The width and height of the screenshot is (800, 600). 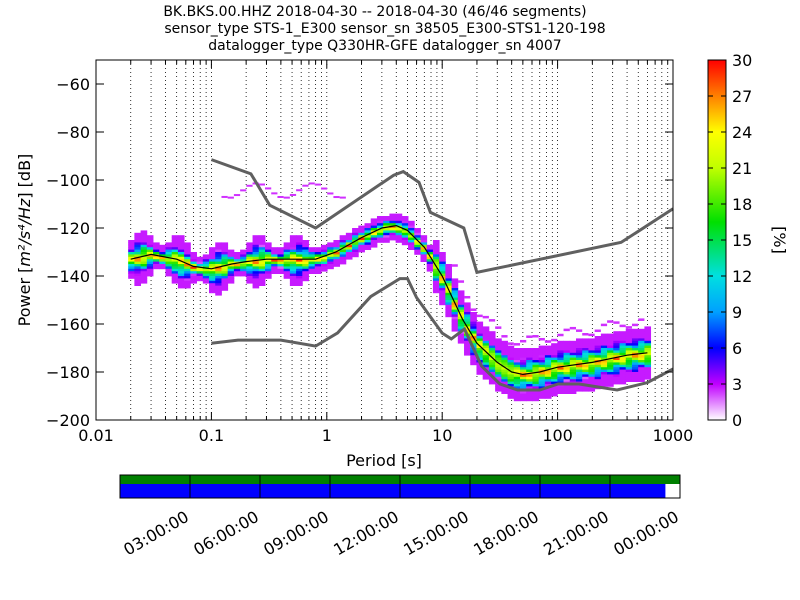 I want to click on x-tick-label: 100, so click(x=557, y=435).